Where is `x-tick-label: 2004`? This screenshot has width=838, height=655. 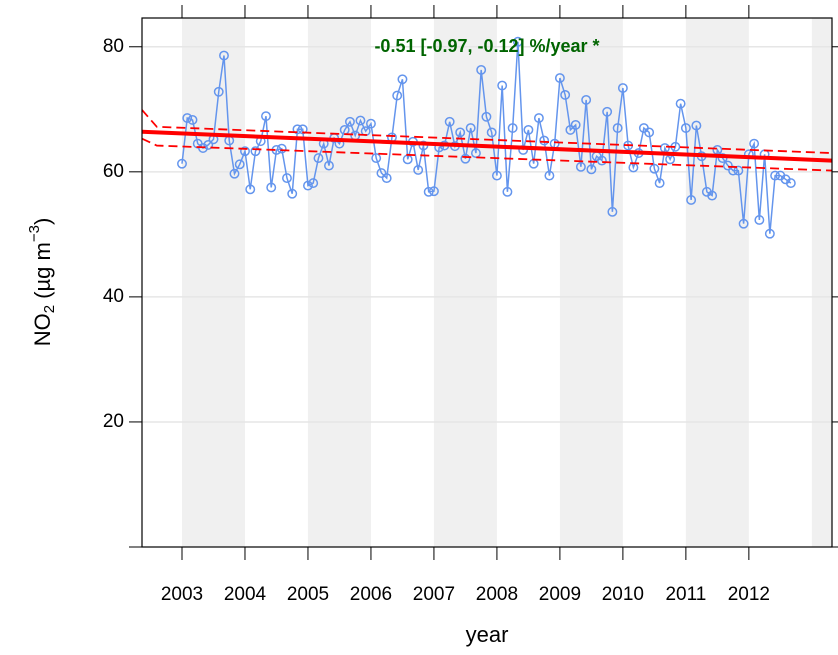
x-tick-label: 2004 is located at coordinates (245, 594).